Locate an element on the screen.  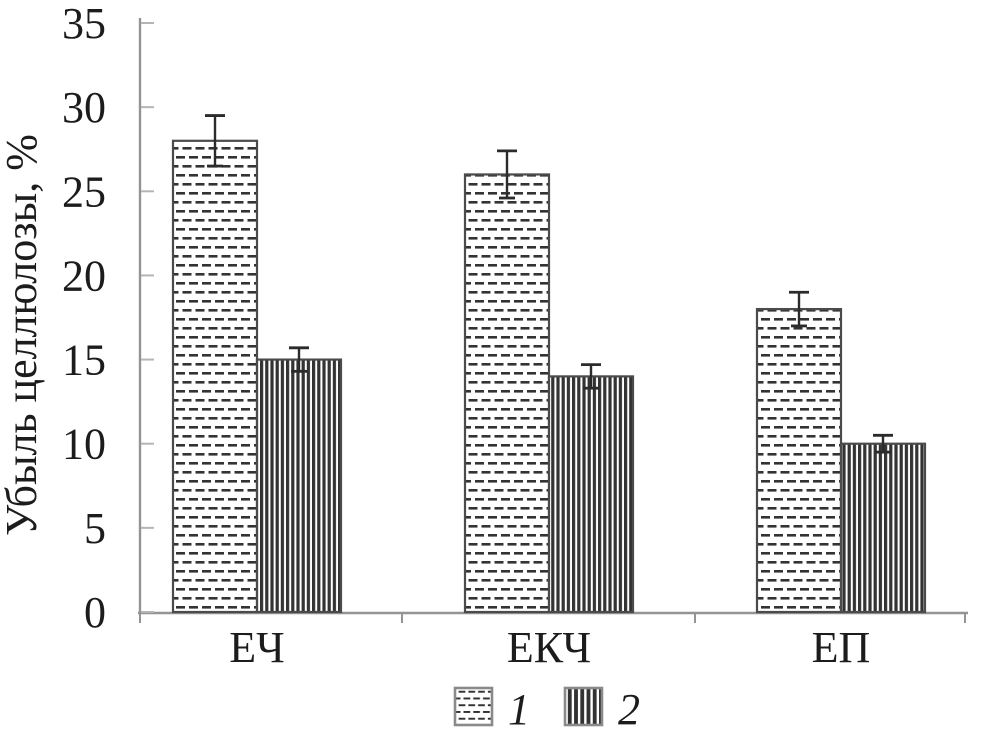
bar-ЕЧ-series-1 is located at coordinates (215, 376).